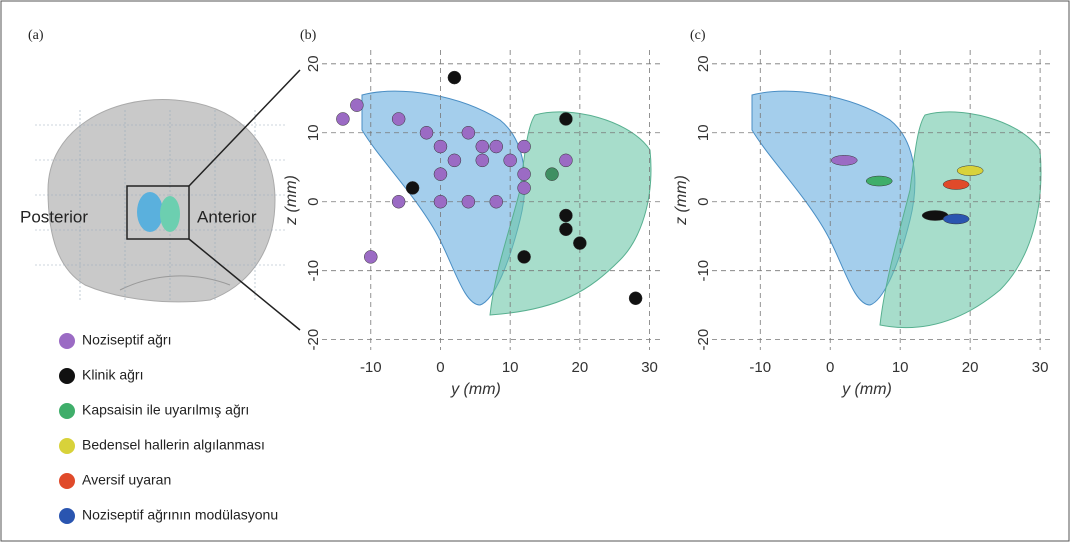 The image size is (1072, 544). Describe the element at coordinates (36, 35) in the screenshot. I see `panel-label: (a)` at that location.